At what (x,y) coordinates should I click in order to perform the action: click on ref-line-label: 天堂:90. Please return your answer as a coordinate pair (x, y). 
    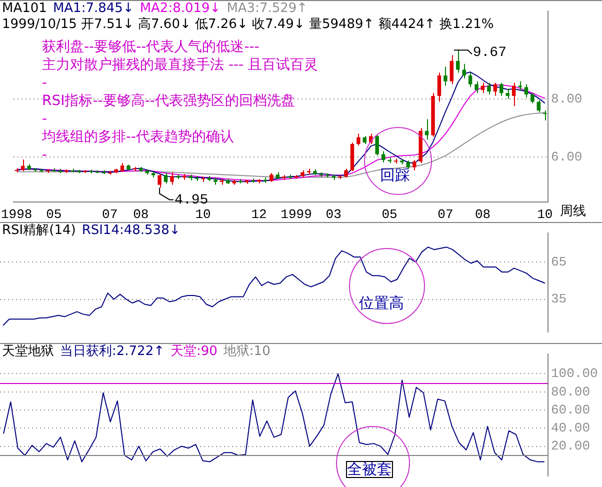
    Looking at the image, I should click on (194, 351).